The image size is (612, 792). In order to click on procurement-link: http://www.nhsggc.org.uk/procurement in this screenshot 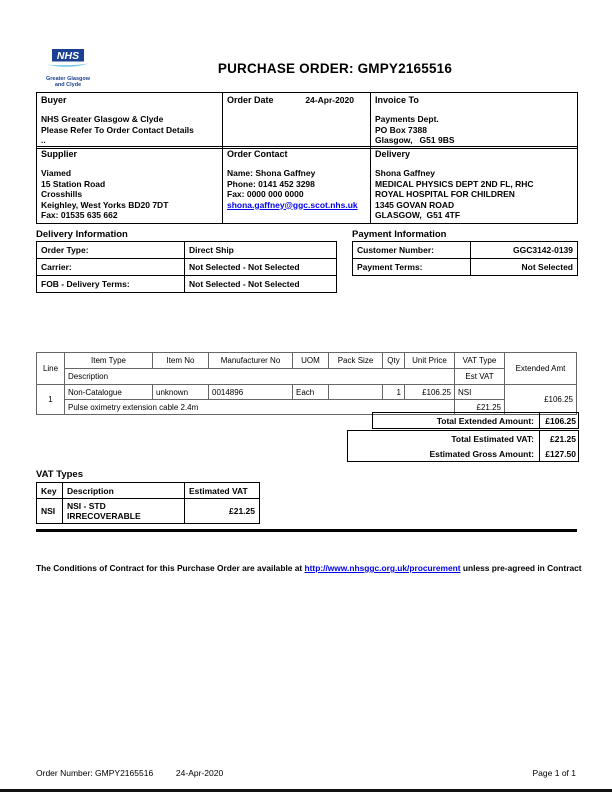, I will do `click(382, 568)`.